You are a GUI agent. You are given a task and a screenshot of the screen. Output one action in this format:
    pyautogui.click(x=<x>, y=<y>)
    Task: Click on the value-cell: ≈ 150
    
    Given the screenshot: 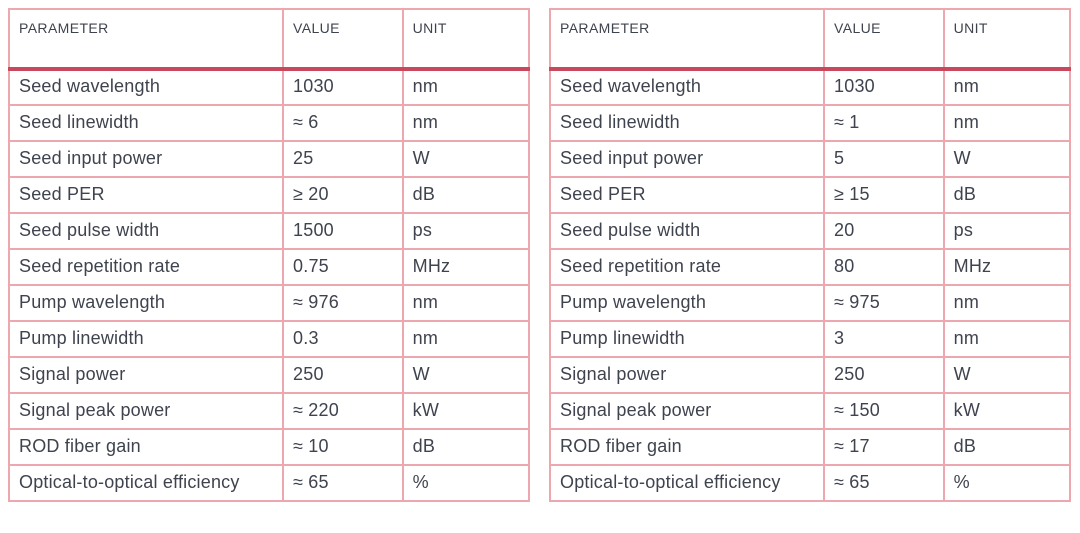 What is the action you would take?
    pyautogui.click(x=884, y=411)
    